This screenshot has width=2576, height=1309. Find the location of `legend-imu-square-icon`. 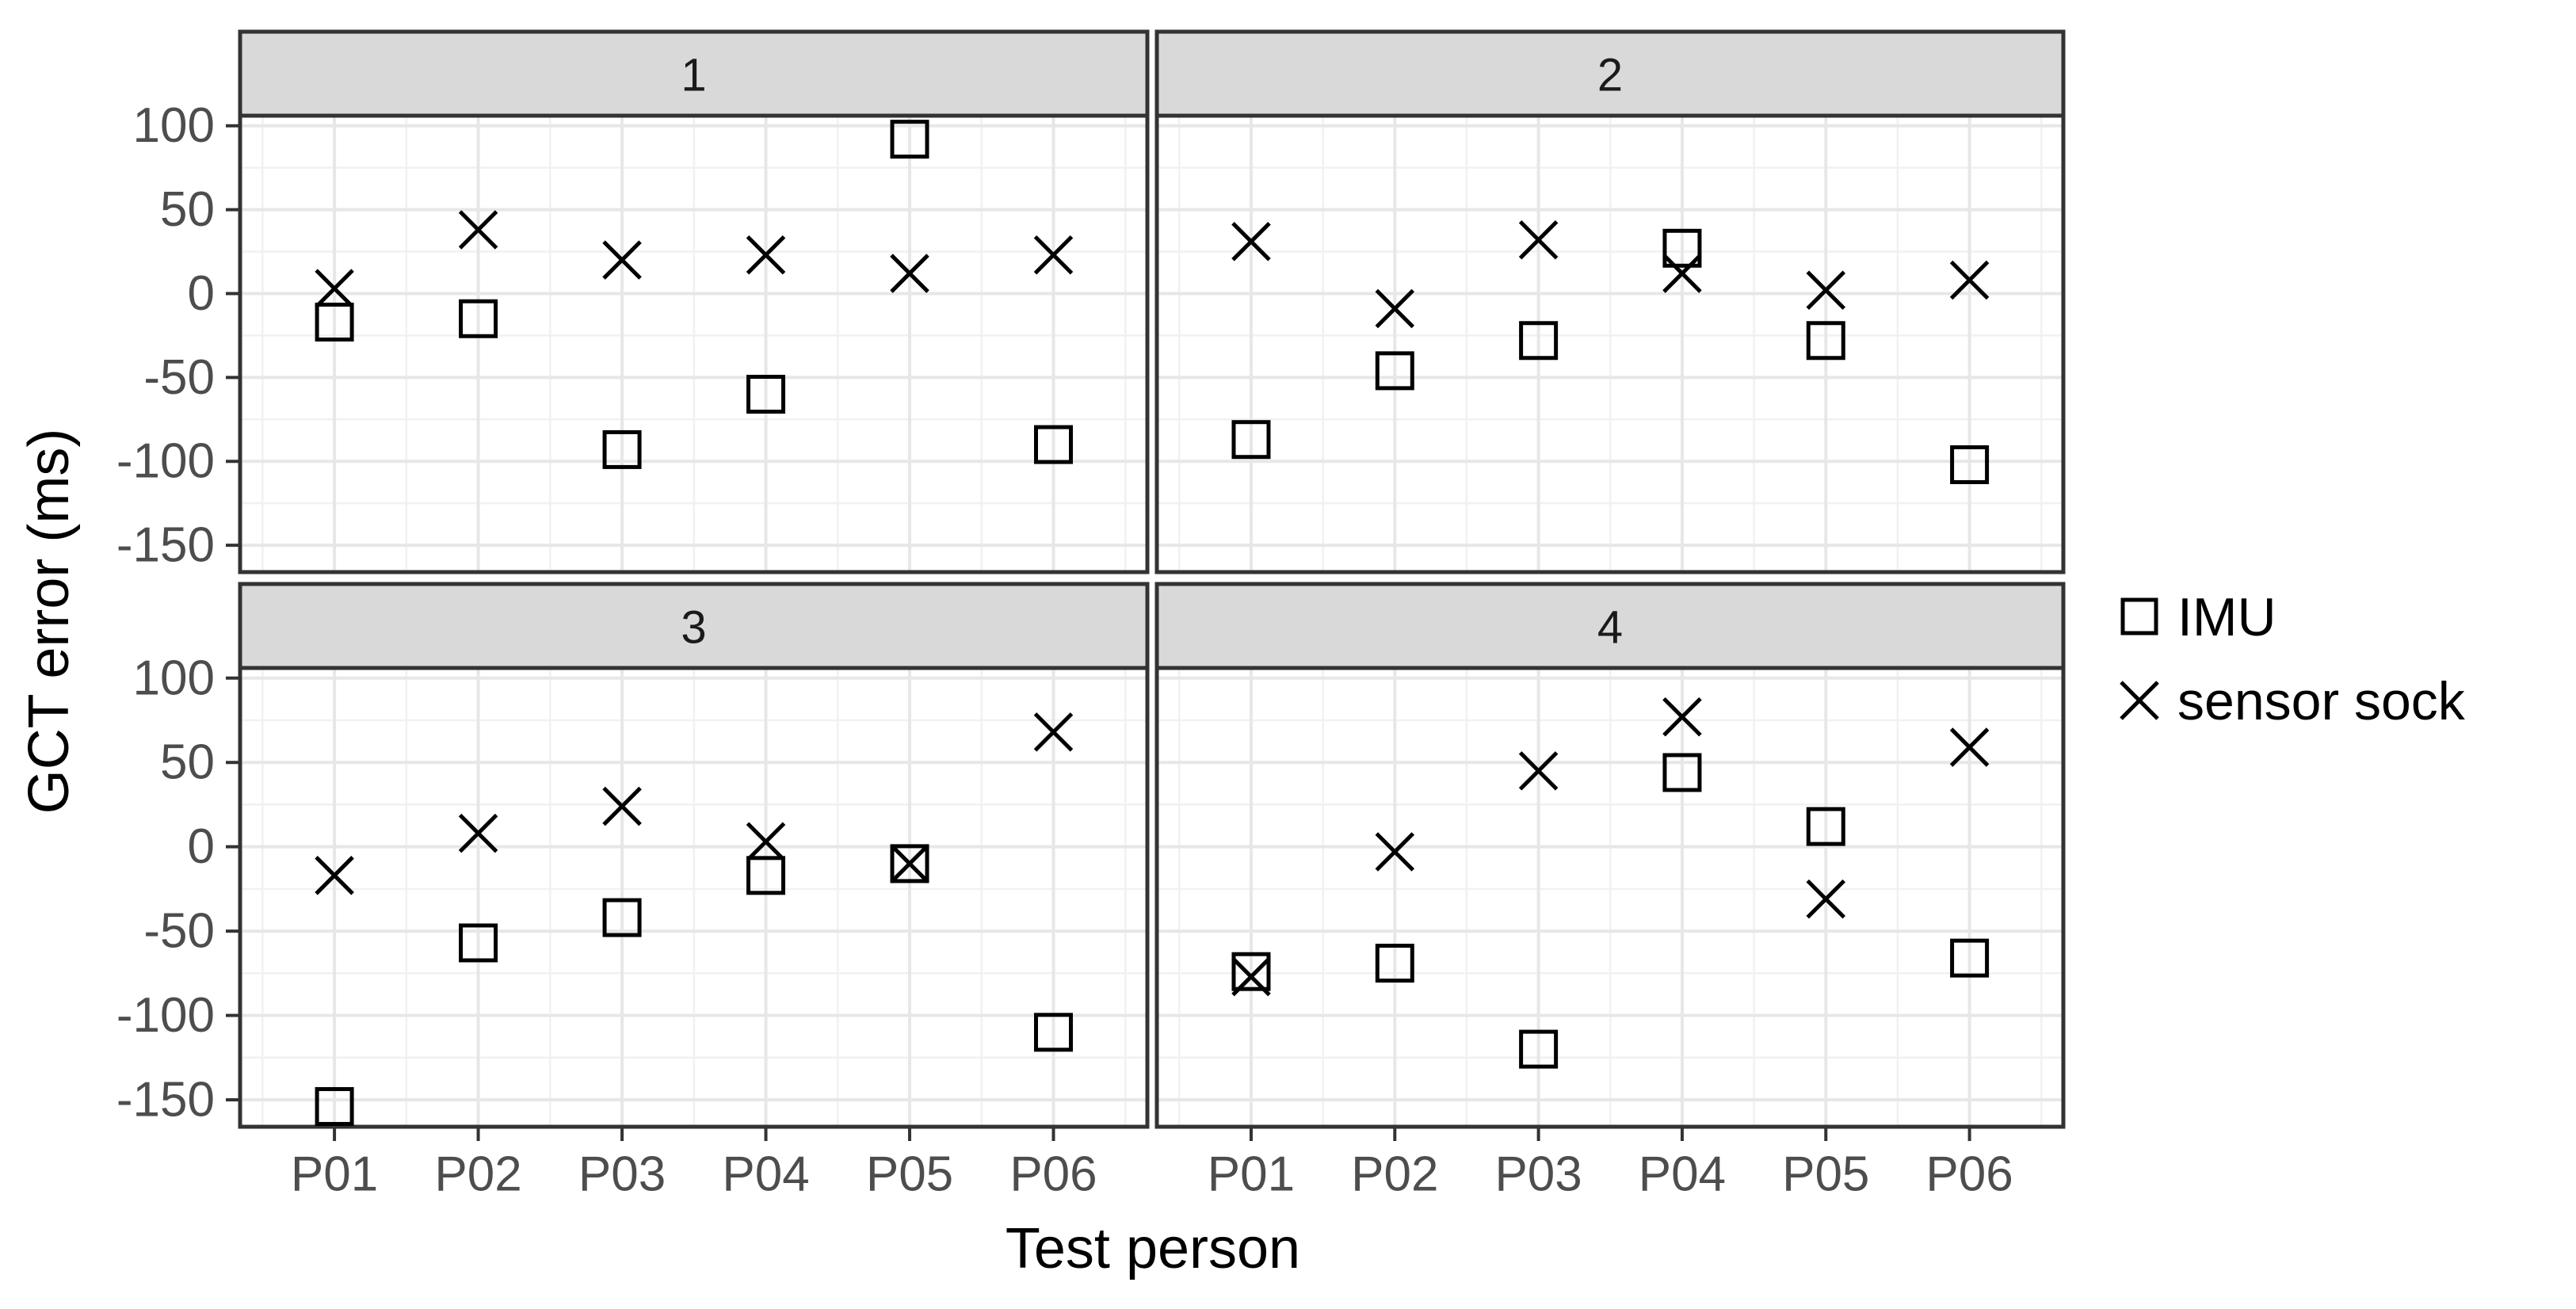

legend-imu-square-icon is located at coordinates (2139, 616).